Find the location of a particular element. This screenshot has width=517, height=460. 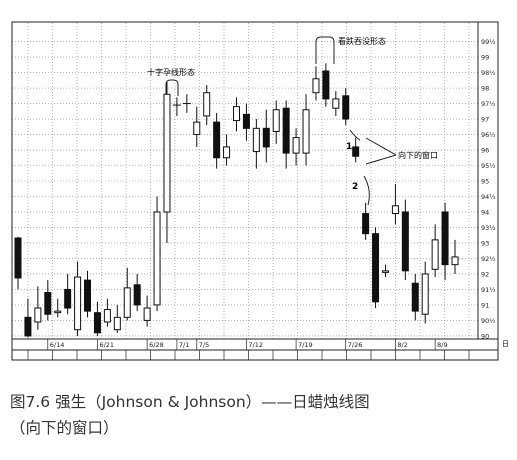

y-tick-label: 99½ is located at coordinates (488, 42).